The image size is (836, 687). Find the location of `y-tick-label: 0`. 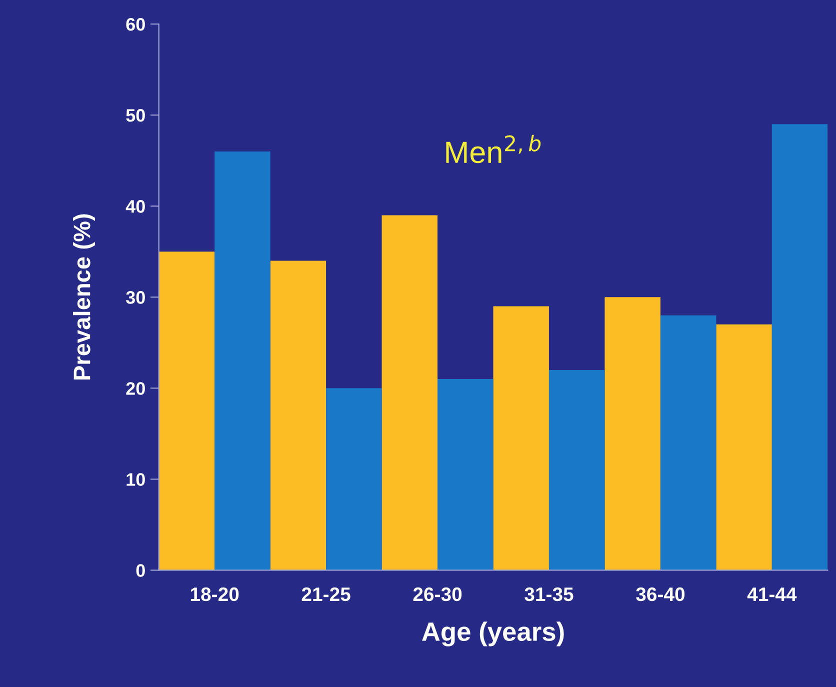

y-tick-label: 0 is located at coordinates (140, 570).